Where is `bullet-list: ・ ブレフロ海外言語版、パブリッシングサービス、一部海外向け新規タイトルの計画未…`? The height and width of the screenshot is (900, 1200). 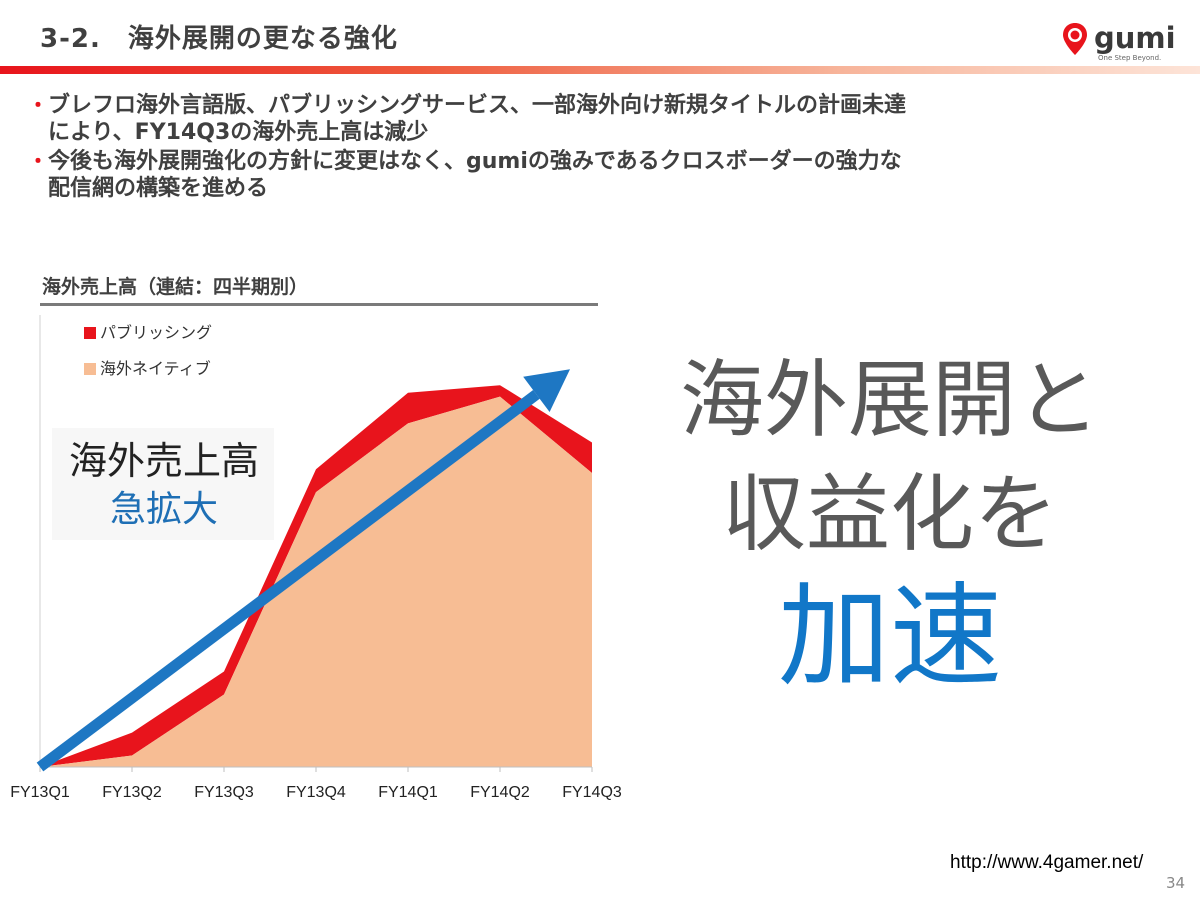 bullet-list: ・ ブレフロ海外言語版、パブリッシングサービス、一部海外向け新規タイトルの計画未… is located at coordinates (578, 148).